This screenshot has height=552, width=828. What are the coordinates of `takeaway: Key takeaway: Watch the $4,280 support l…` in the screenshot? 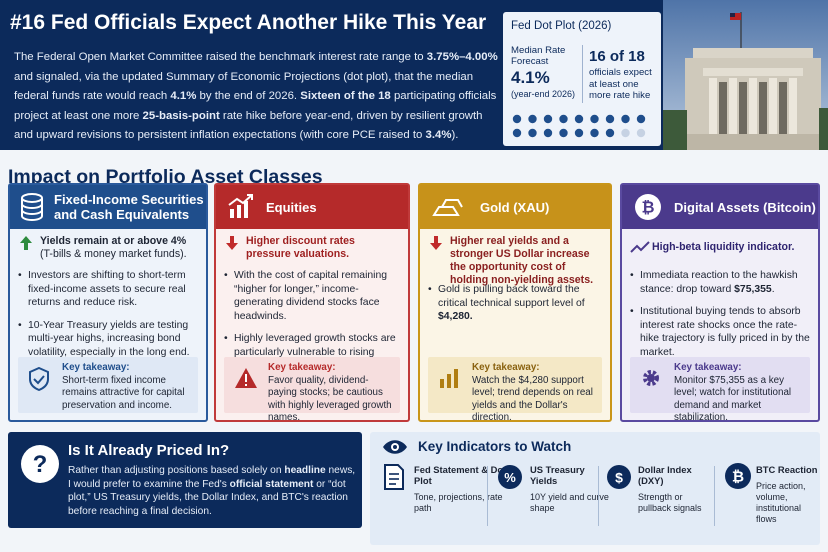 It's located at (515, 390).